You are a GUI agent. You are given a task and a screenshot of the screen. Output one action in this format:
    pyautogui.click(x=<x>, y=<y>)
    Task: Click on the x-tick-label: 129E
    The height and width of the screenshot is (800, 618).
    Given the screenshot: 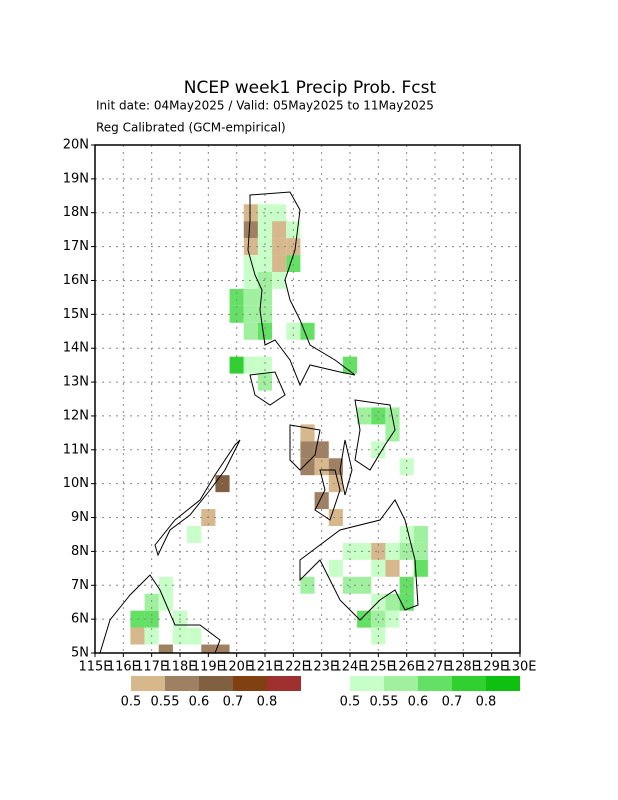 What is the action you would take?
    pyautogui.click(x=491, y=667)
    